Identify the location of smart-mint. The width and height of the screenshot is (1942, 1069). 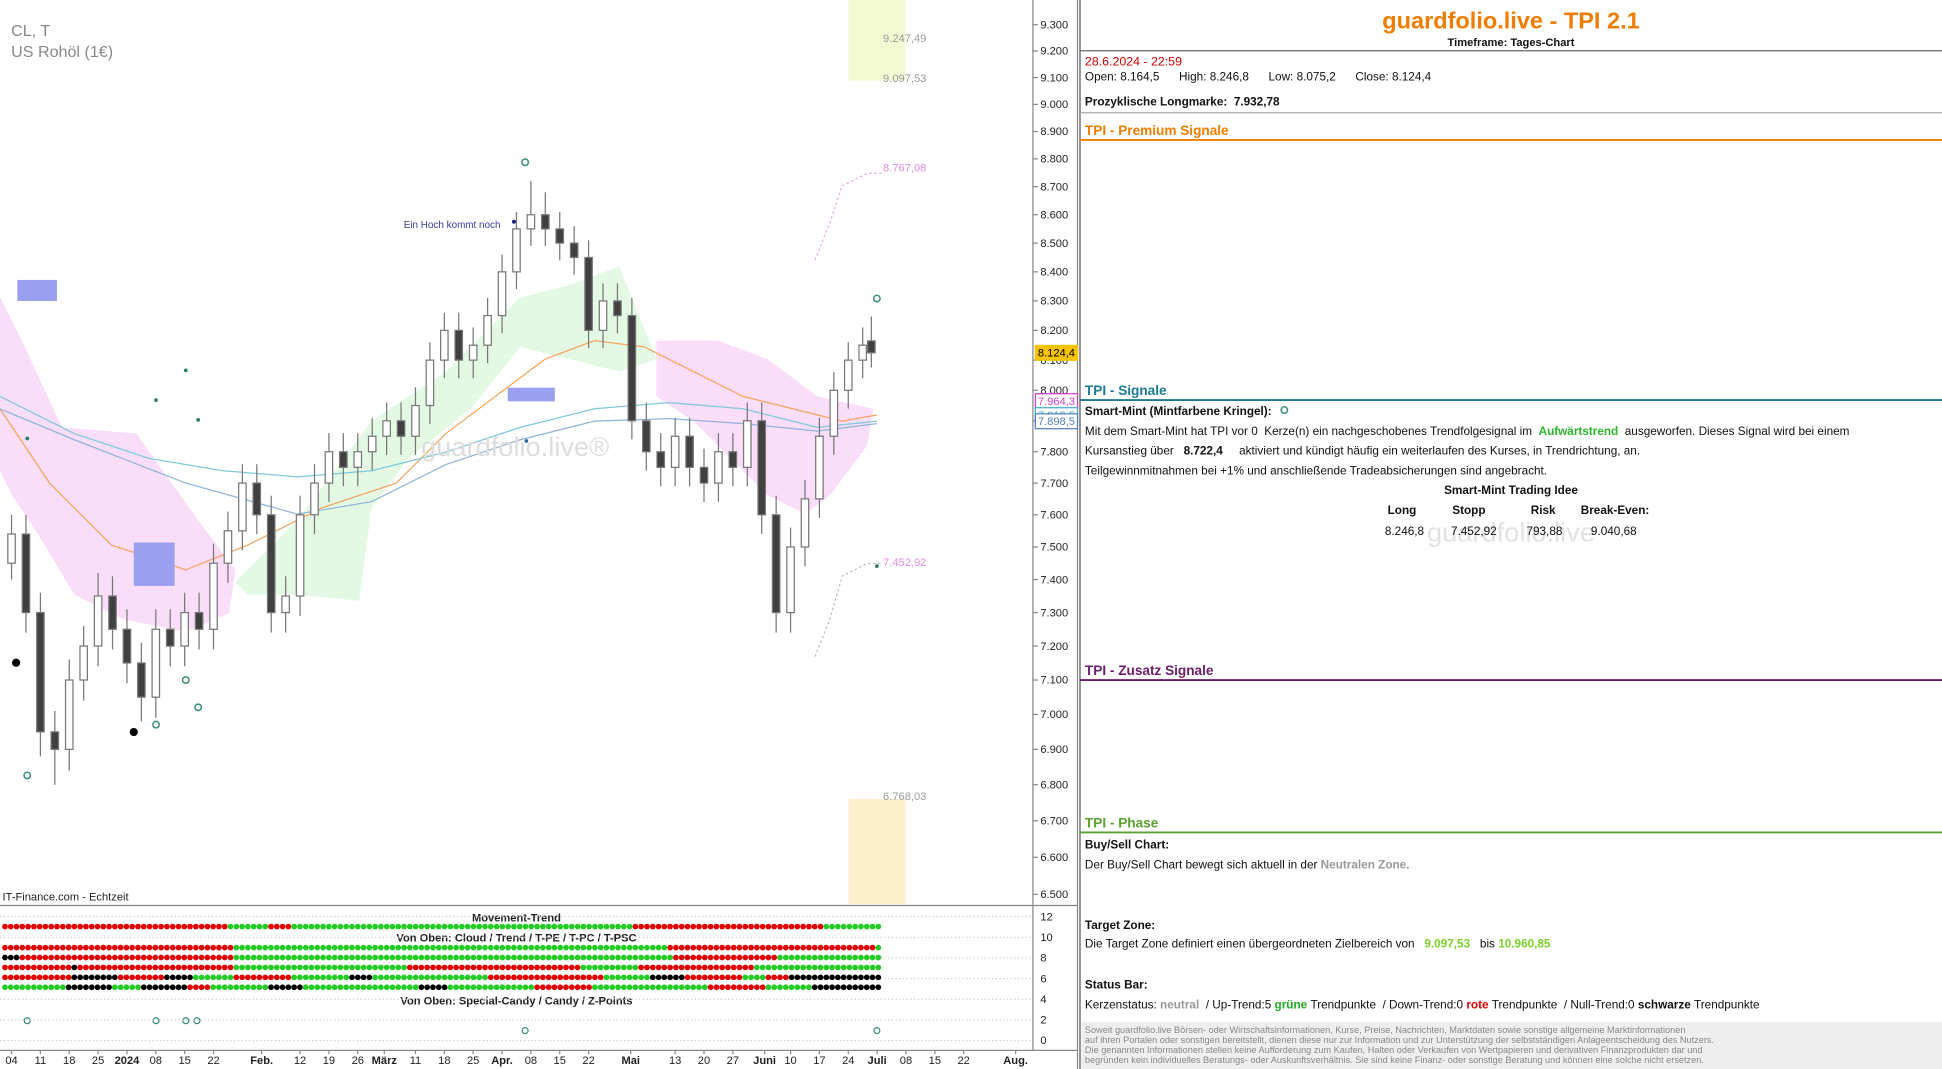
(876, 298).